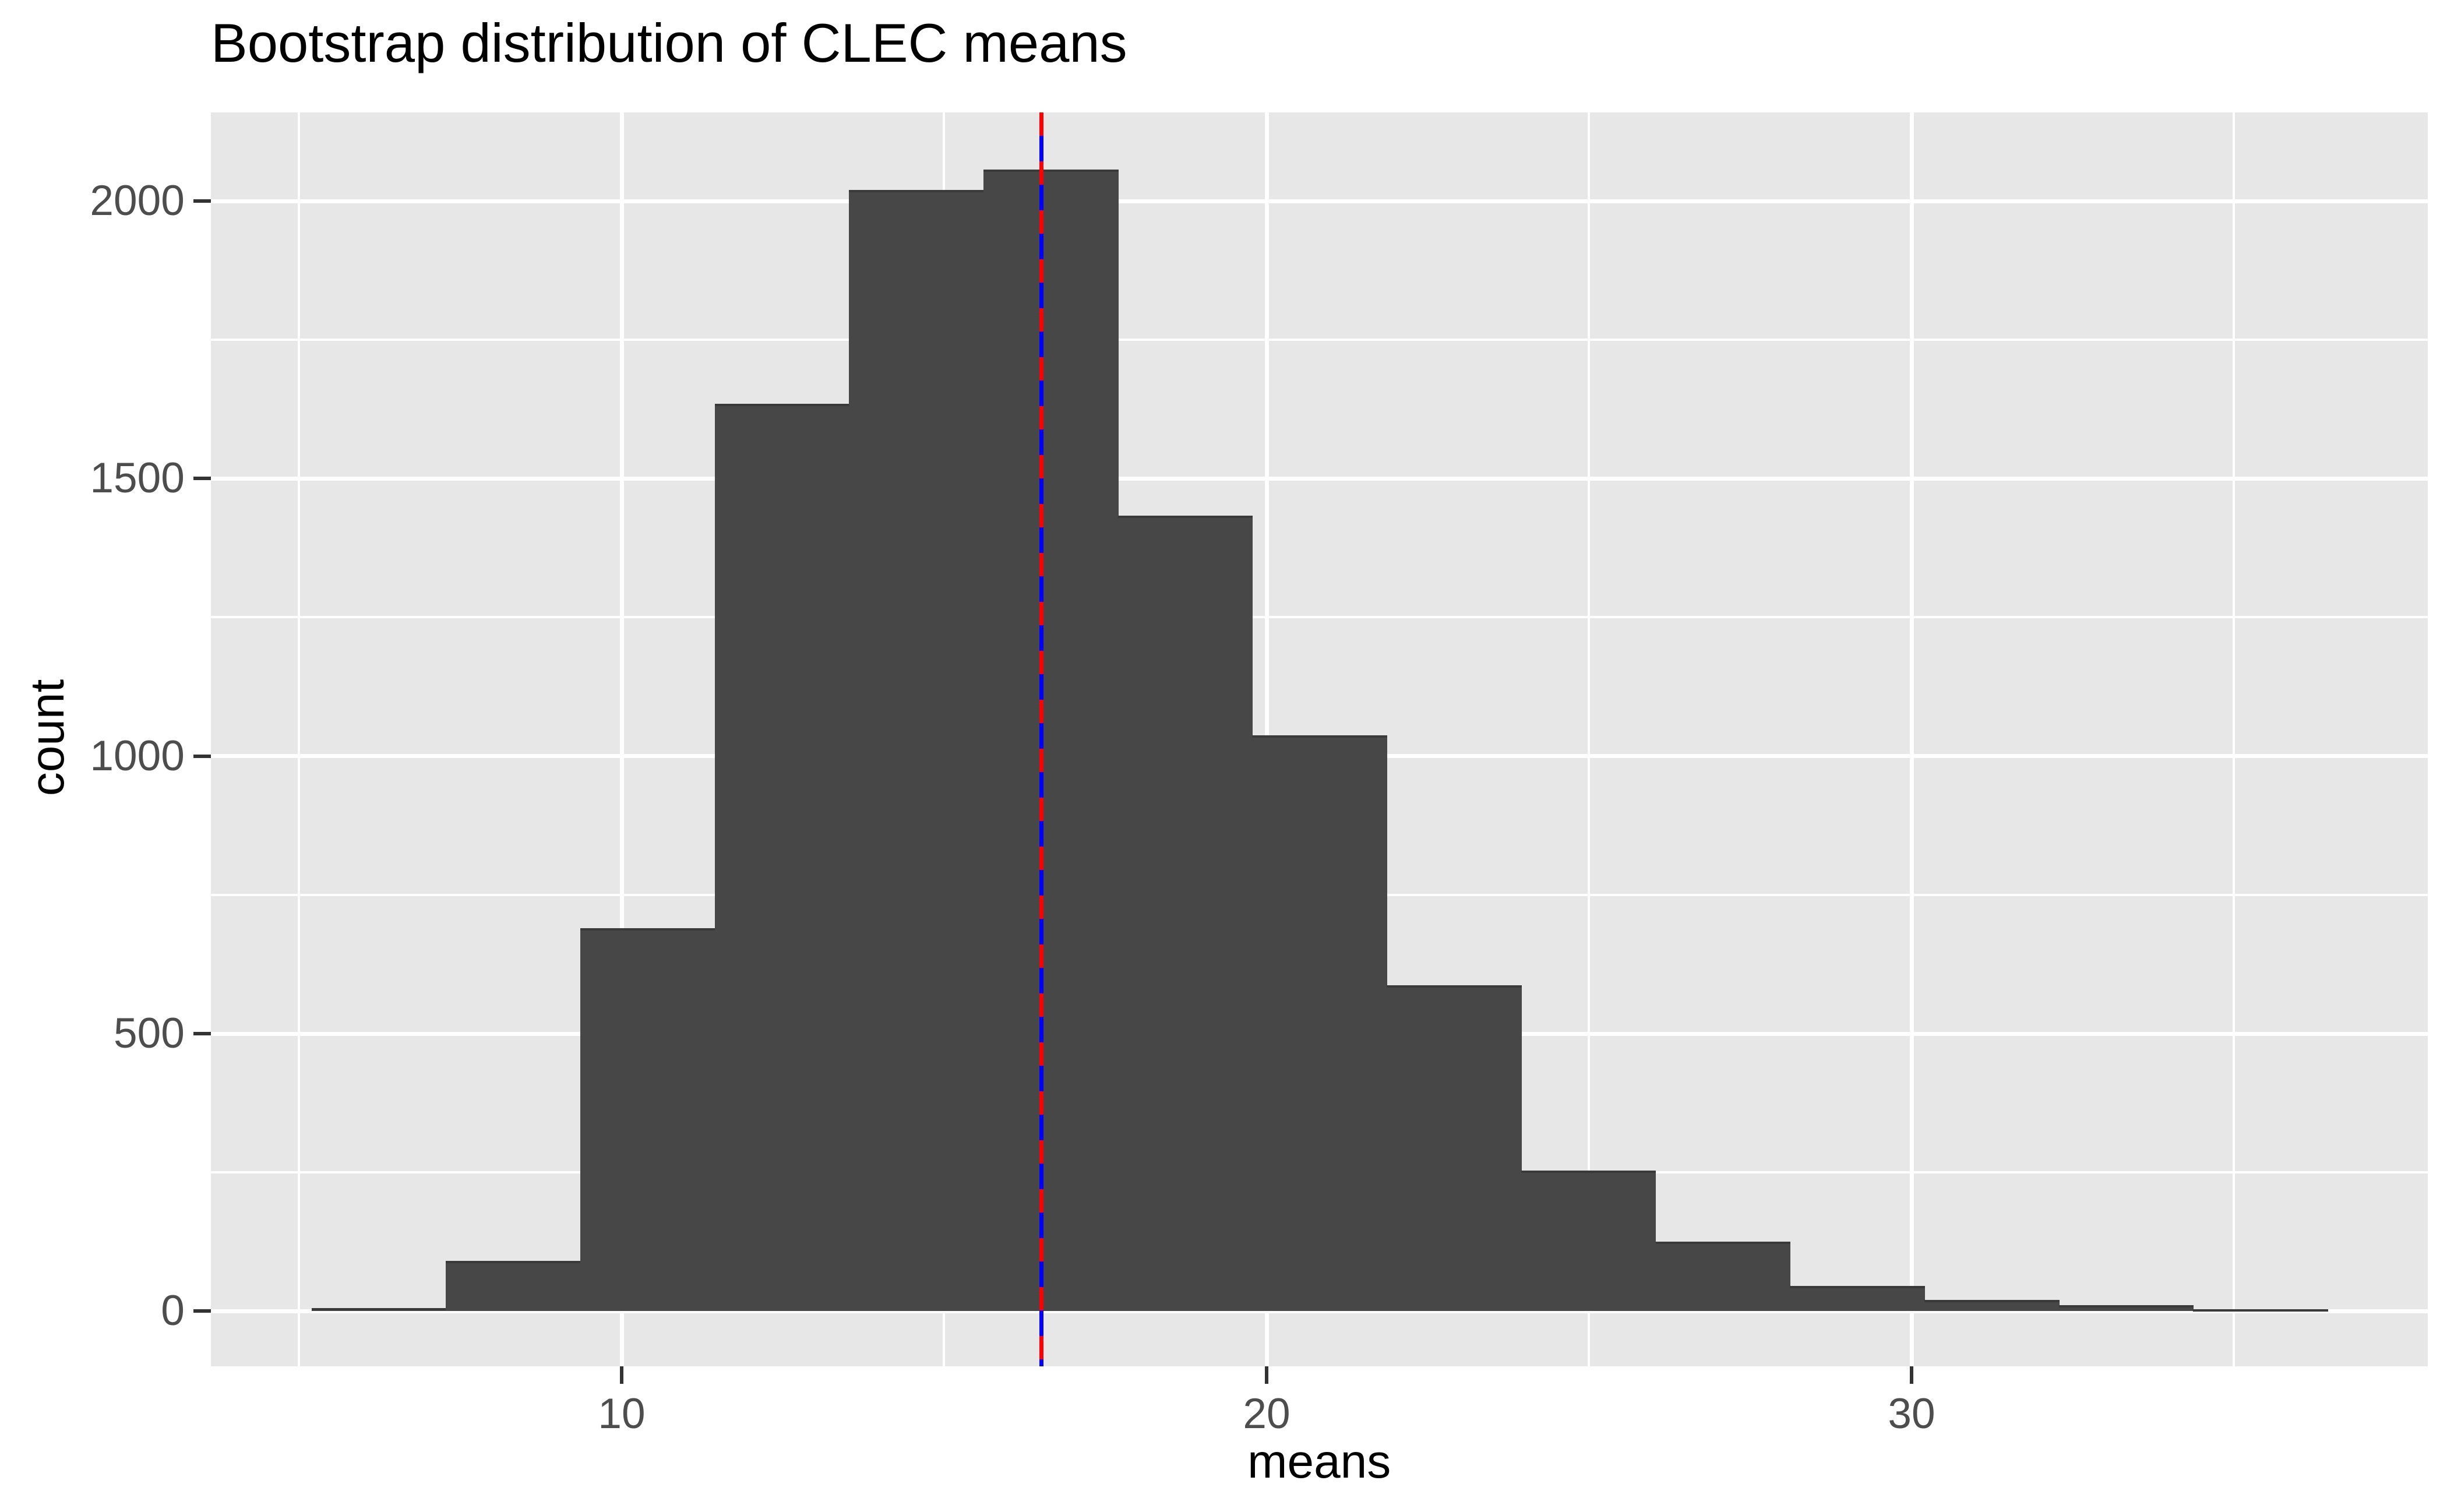 Image resolution: width=2447 pixels, height=1512 pixels. Describe the element at coordinates (622, 1414) in the screenshot. I see `x-tick-label: 10` at that location.